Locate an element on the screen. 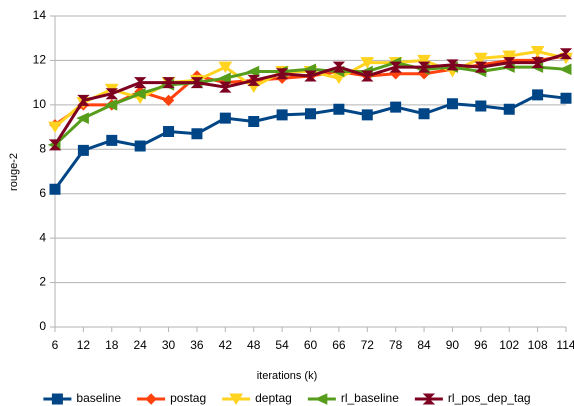 The width and height of the screenshot is (574, 406). legend-label: rl_pos_dep_tag is located at coordinates (489, 398).